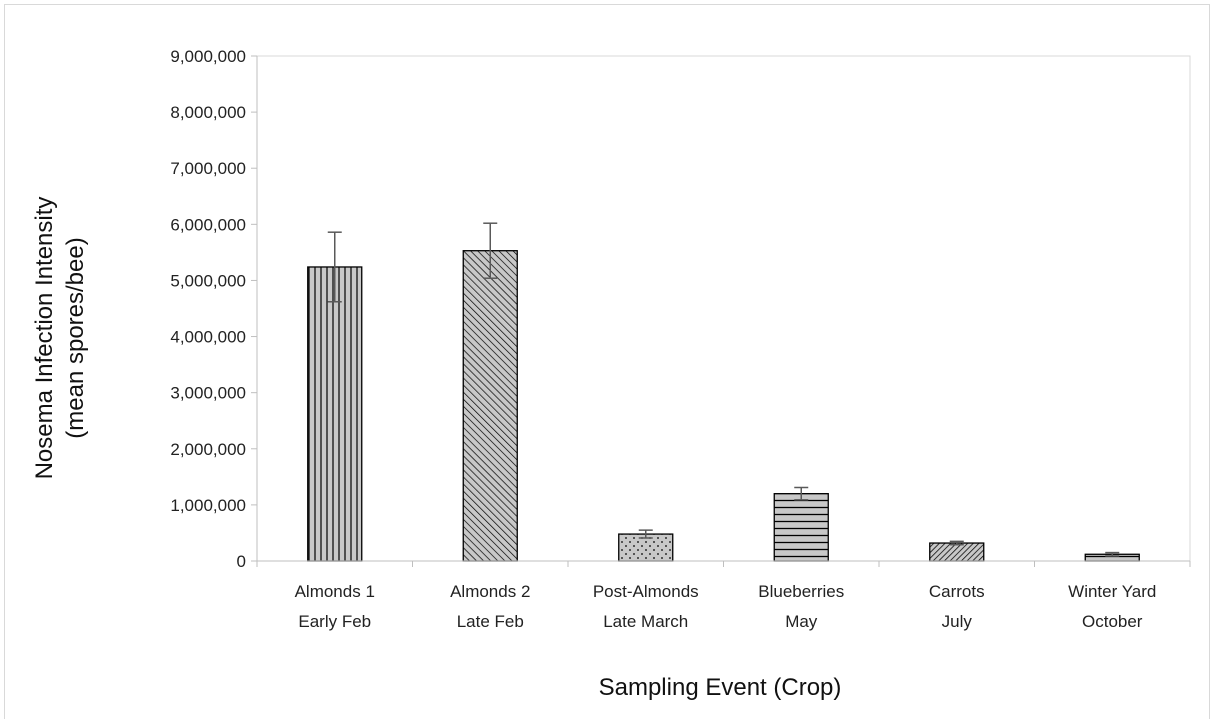 This screenshot has width=1214, height=719. What do you see at coordinates (646, 591) in the screenshot?
I see `x-category-label-line1: Post-Almonds` at bounding box center [646, 591].